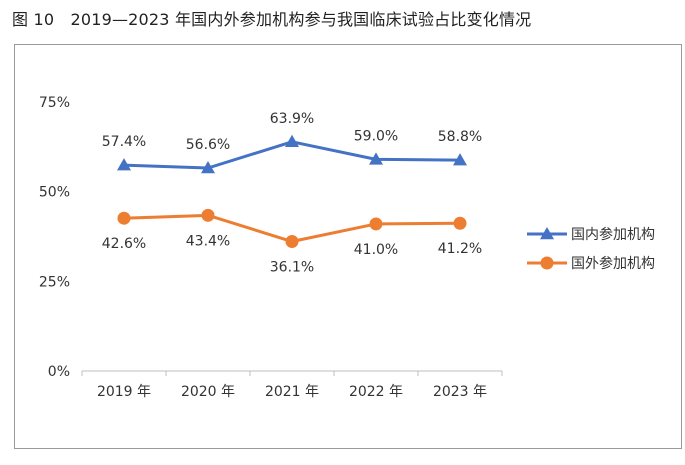 The width and height of the screenshot is (685, 465). What do you see at coordinates (208, 392) in the screenshot?
I see `x-tick-label: 2020 年` at bounding box center [208, 392].